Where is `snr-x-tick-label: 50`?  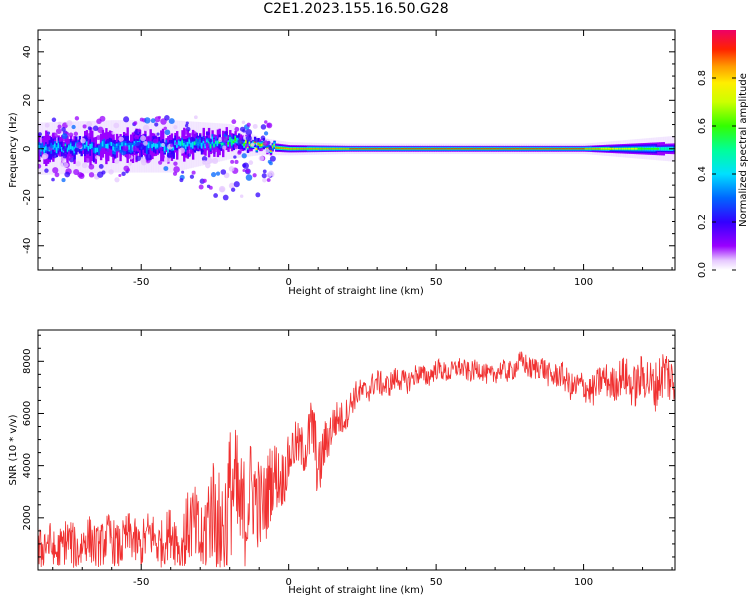
snr-x-tick-label: 50 is located at coordinates (436, 582).